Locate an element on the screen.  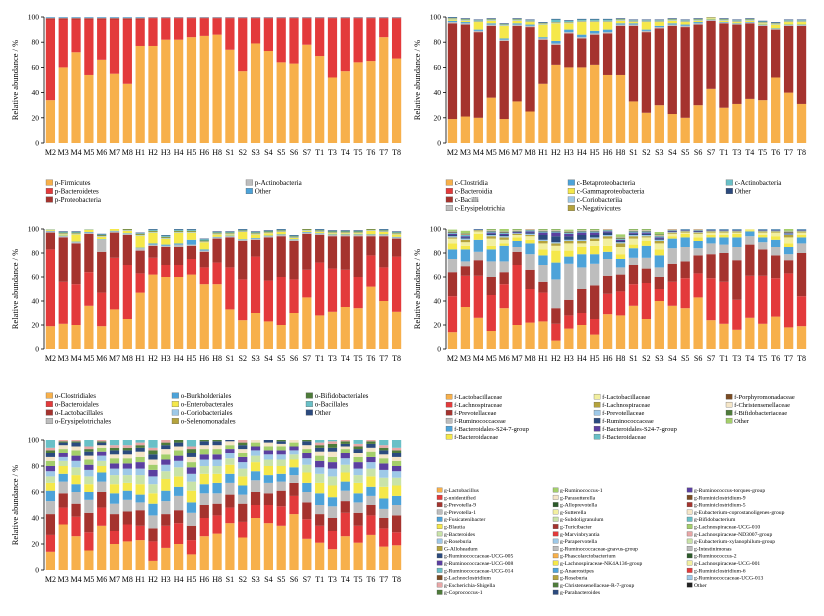
bar-segment-H5-c-Gammaproteobacteria is located at coordinates (595, 26).